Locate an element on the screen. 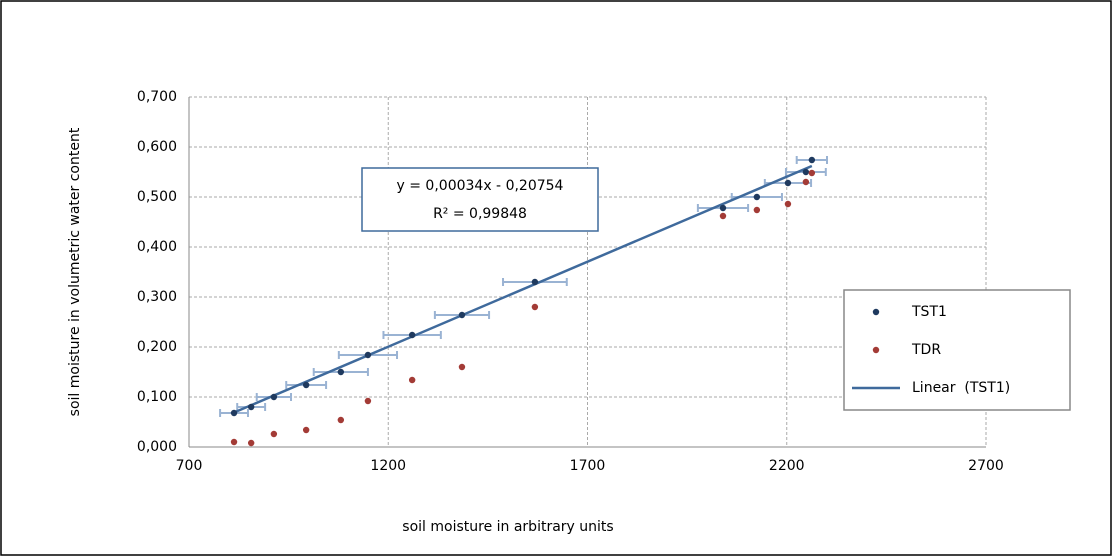  x-tick-label: 1700 is located at coordinates (588, 466).